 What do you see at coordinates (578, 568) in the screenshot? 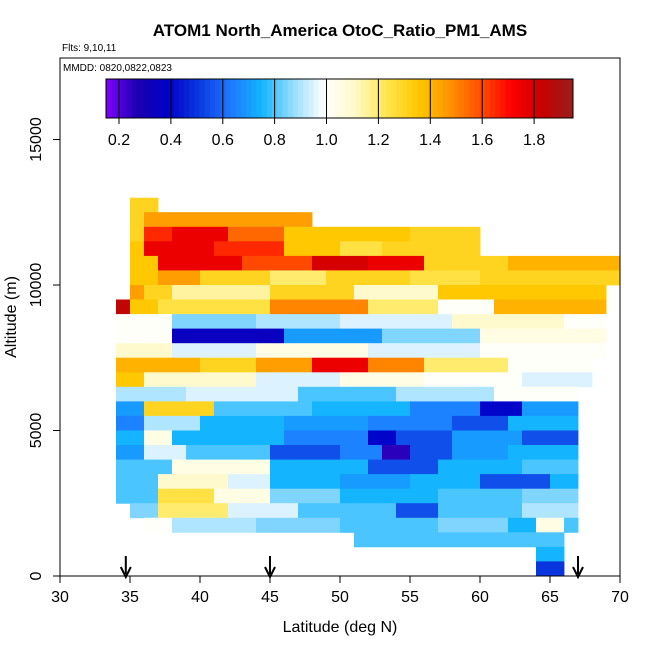
I see `latitude-arrow` at bounding box center [578, 568].